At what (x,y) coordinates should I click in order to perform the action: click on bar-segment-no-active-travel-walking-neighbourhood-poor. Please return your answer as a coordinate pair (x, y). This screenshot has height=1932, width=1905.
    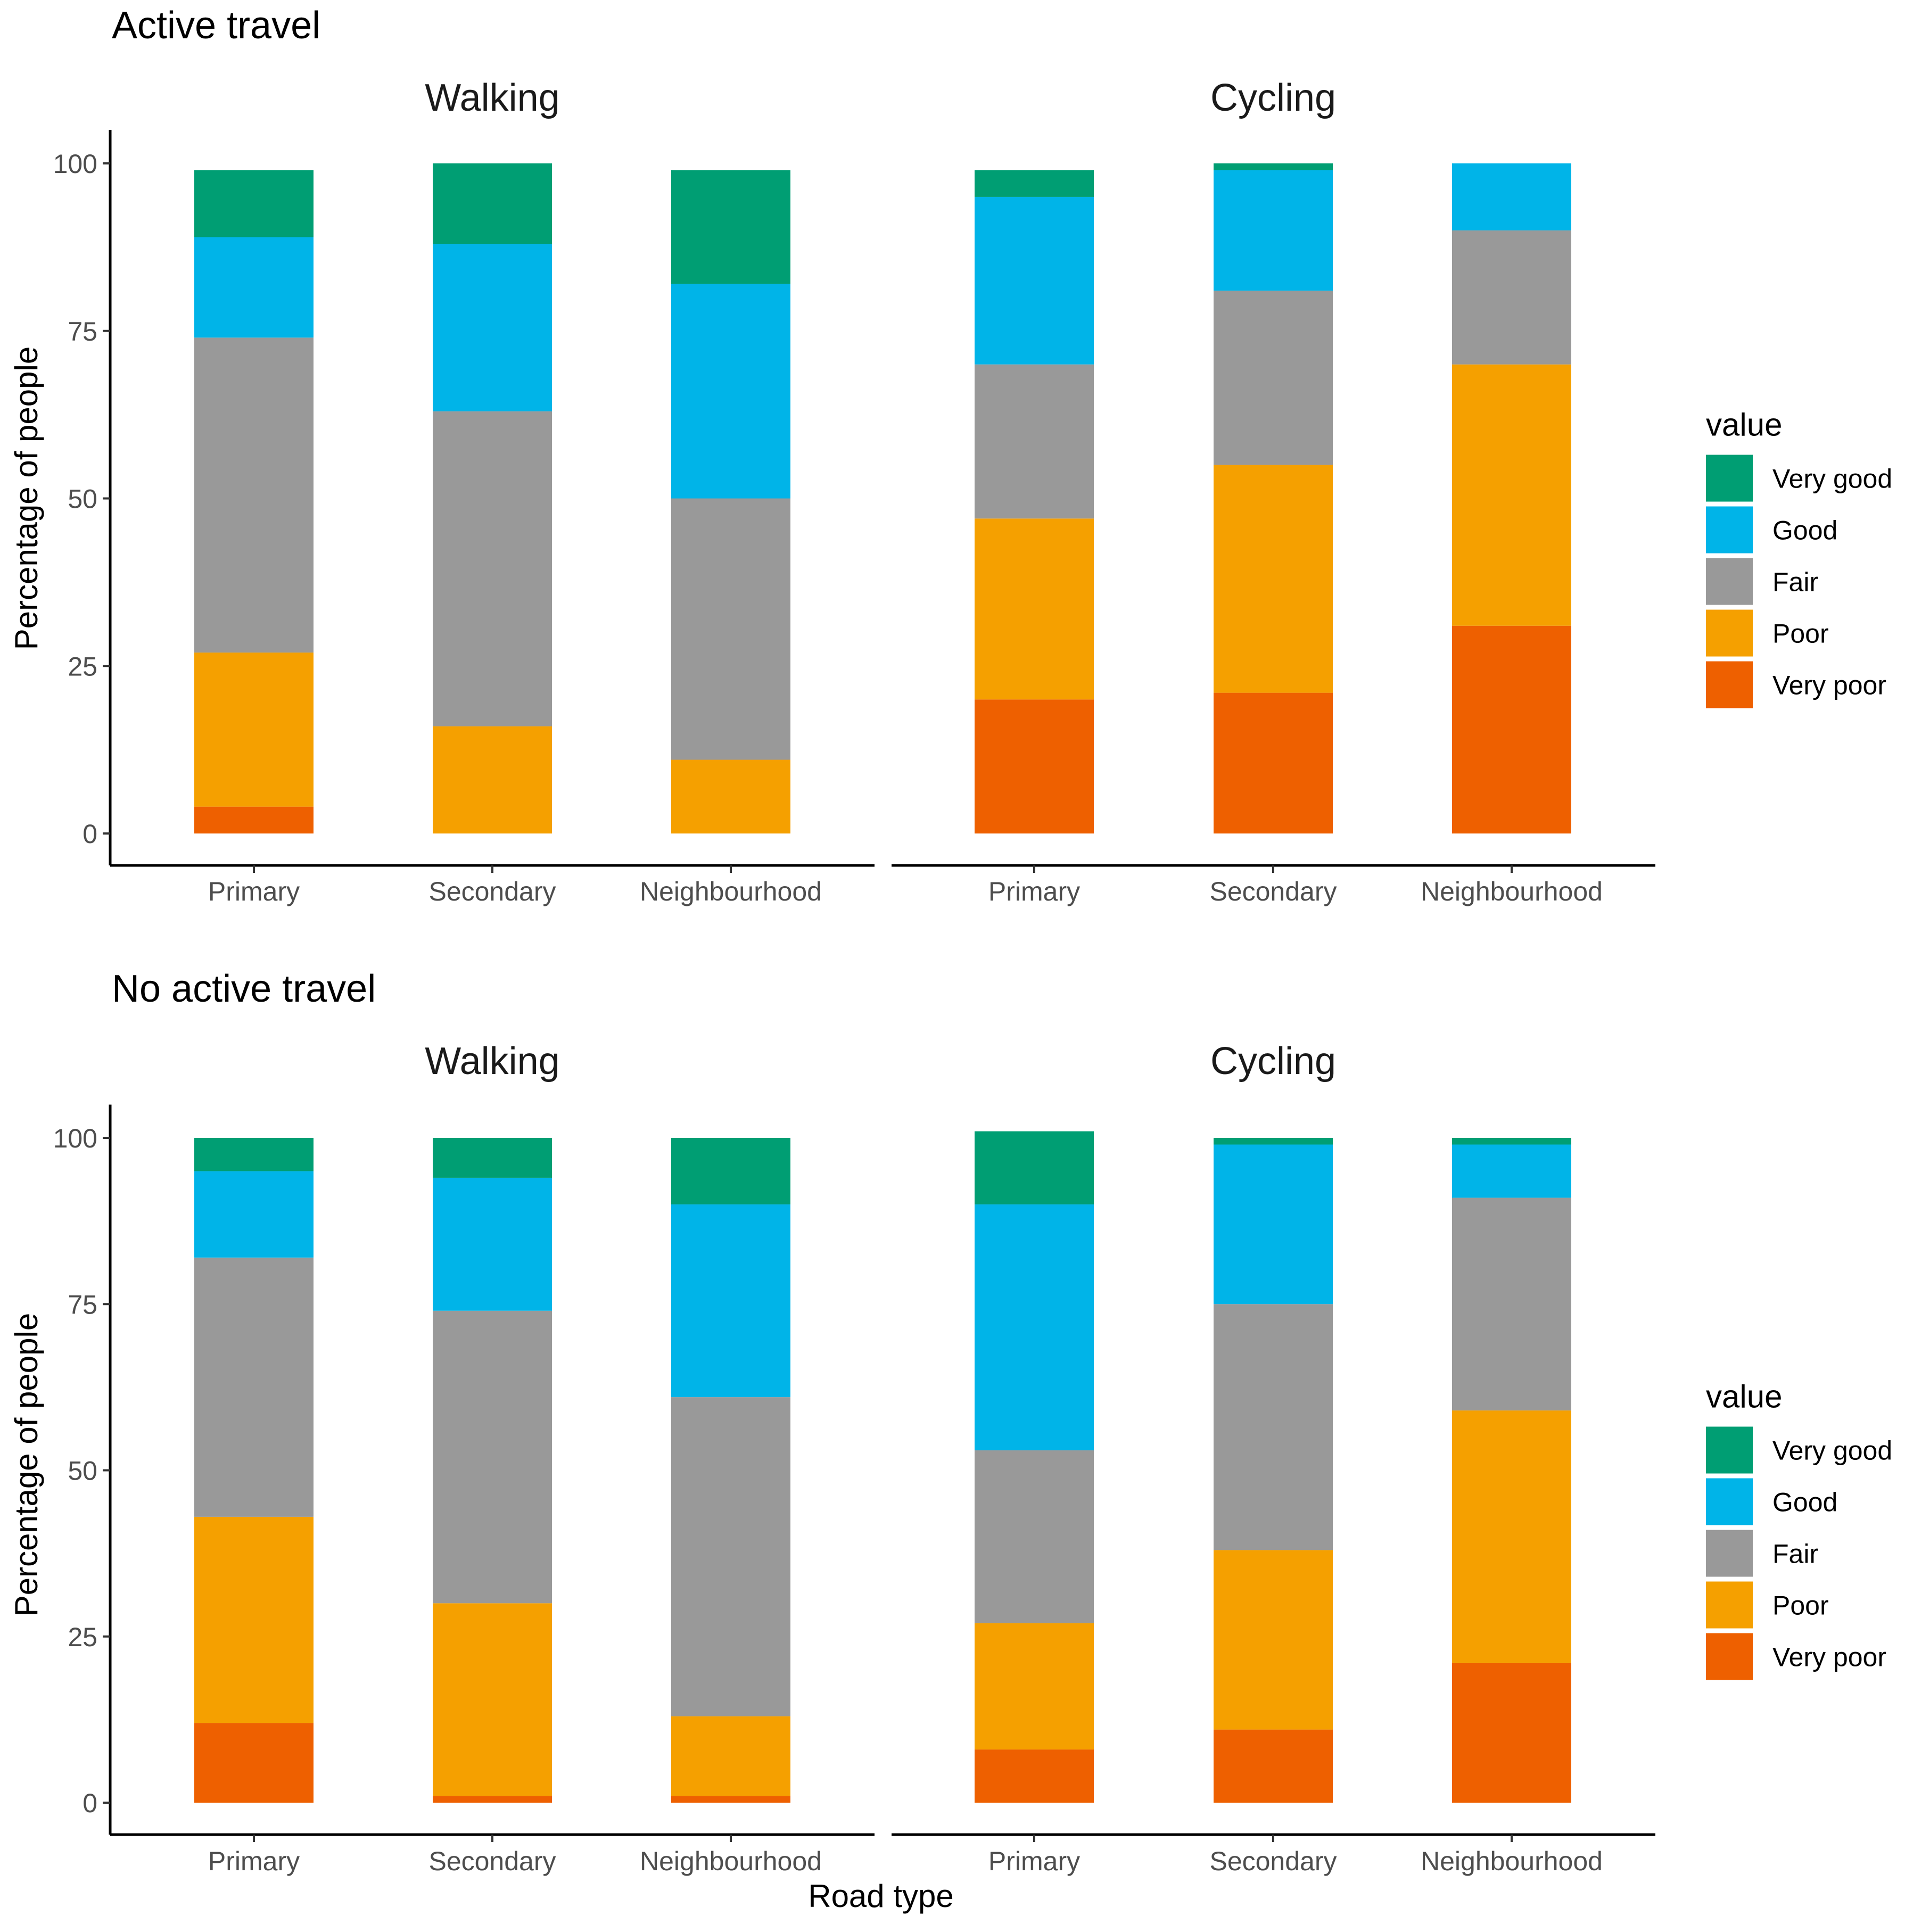
    Looking at the image, I should click on (730, 1756).